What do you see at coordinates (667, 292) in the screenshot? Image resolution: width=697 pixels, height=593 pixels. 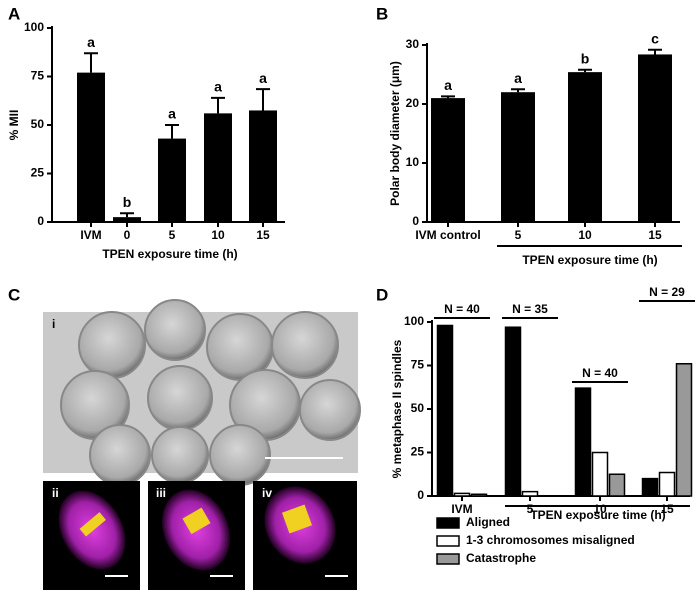 I see `sample-size: N = 29` at bounding box center [667, 292].